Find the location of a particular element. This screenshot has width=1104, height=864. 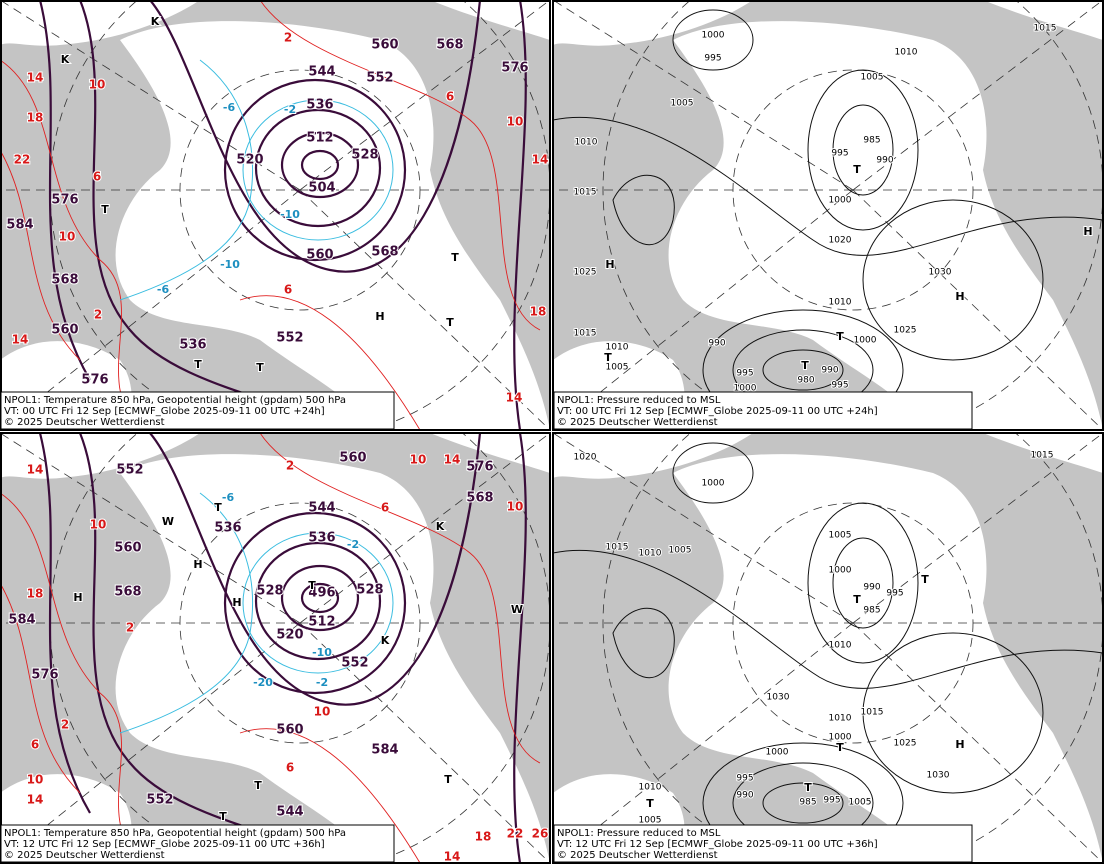

contour-label: 512 is located at coordinates (319, 138).